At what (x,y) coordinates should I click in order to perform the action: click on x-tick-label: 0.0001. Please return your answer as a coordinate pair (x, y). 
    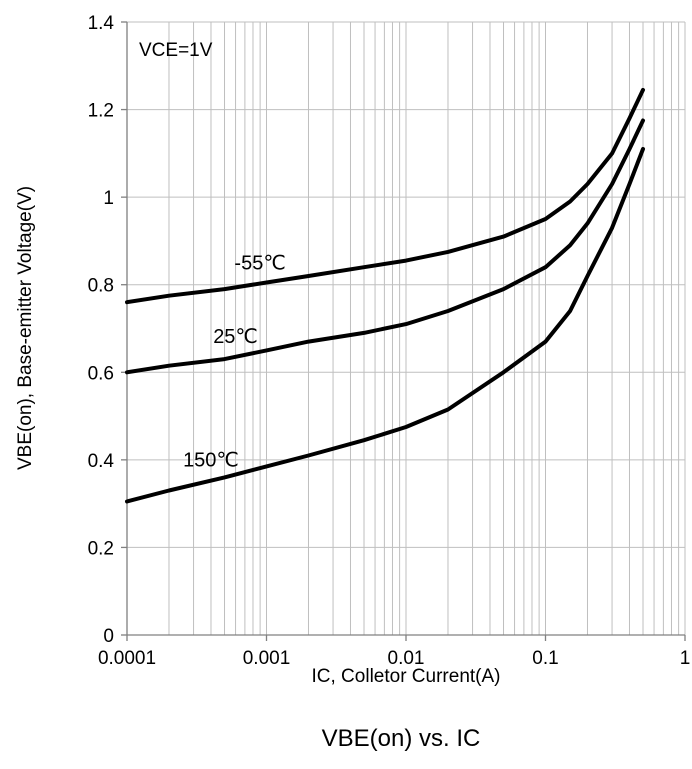
    Looking at the image, I should click on (127, 658).